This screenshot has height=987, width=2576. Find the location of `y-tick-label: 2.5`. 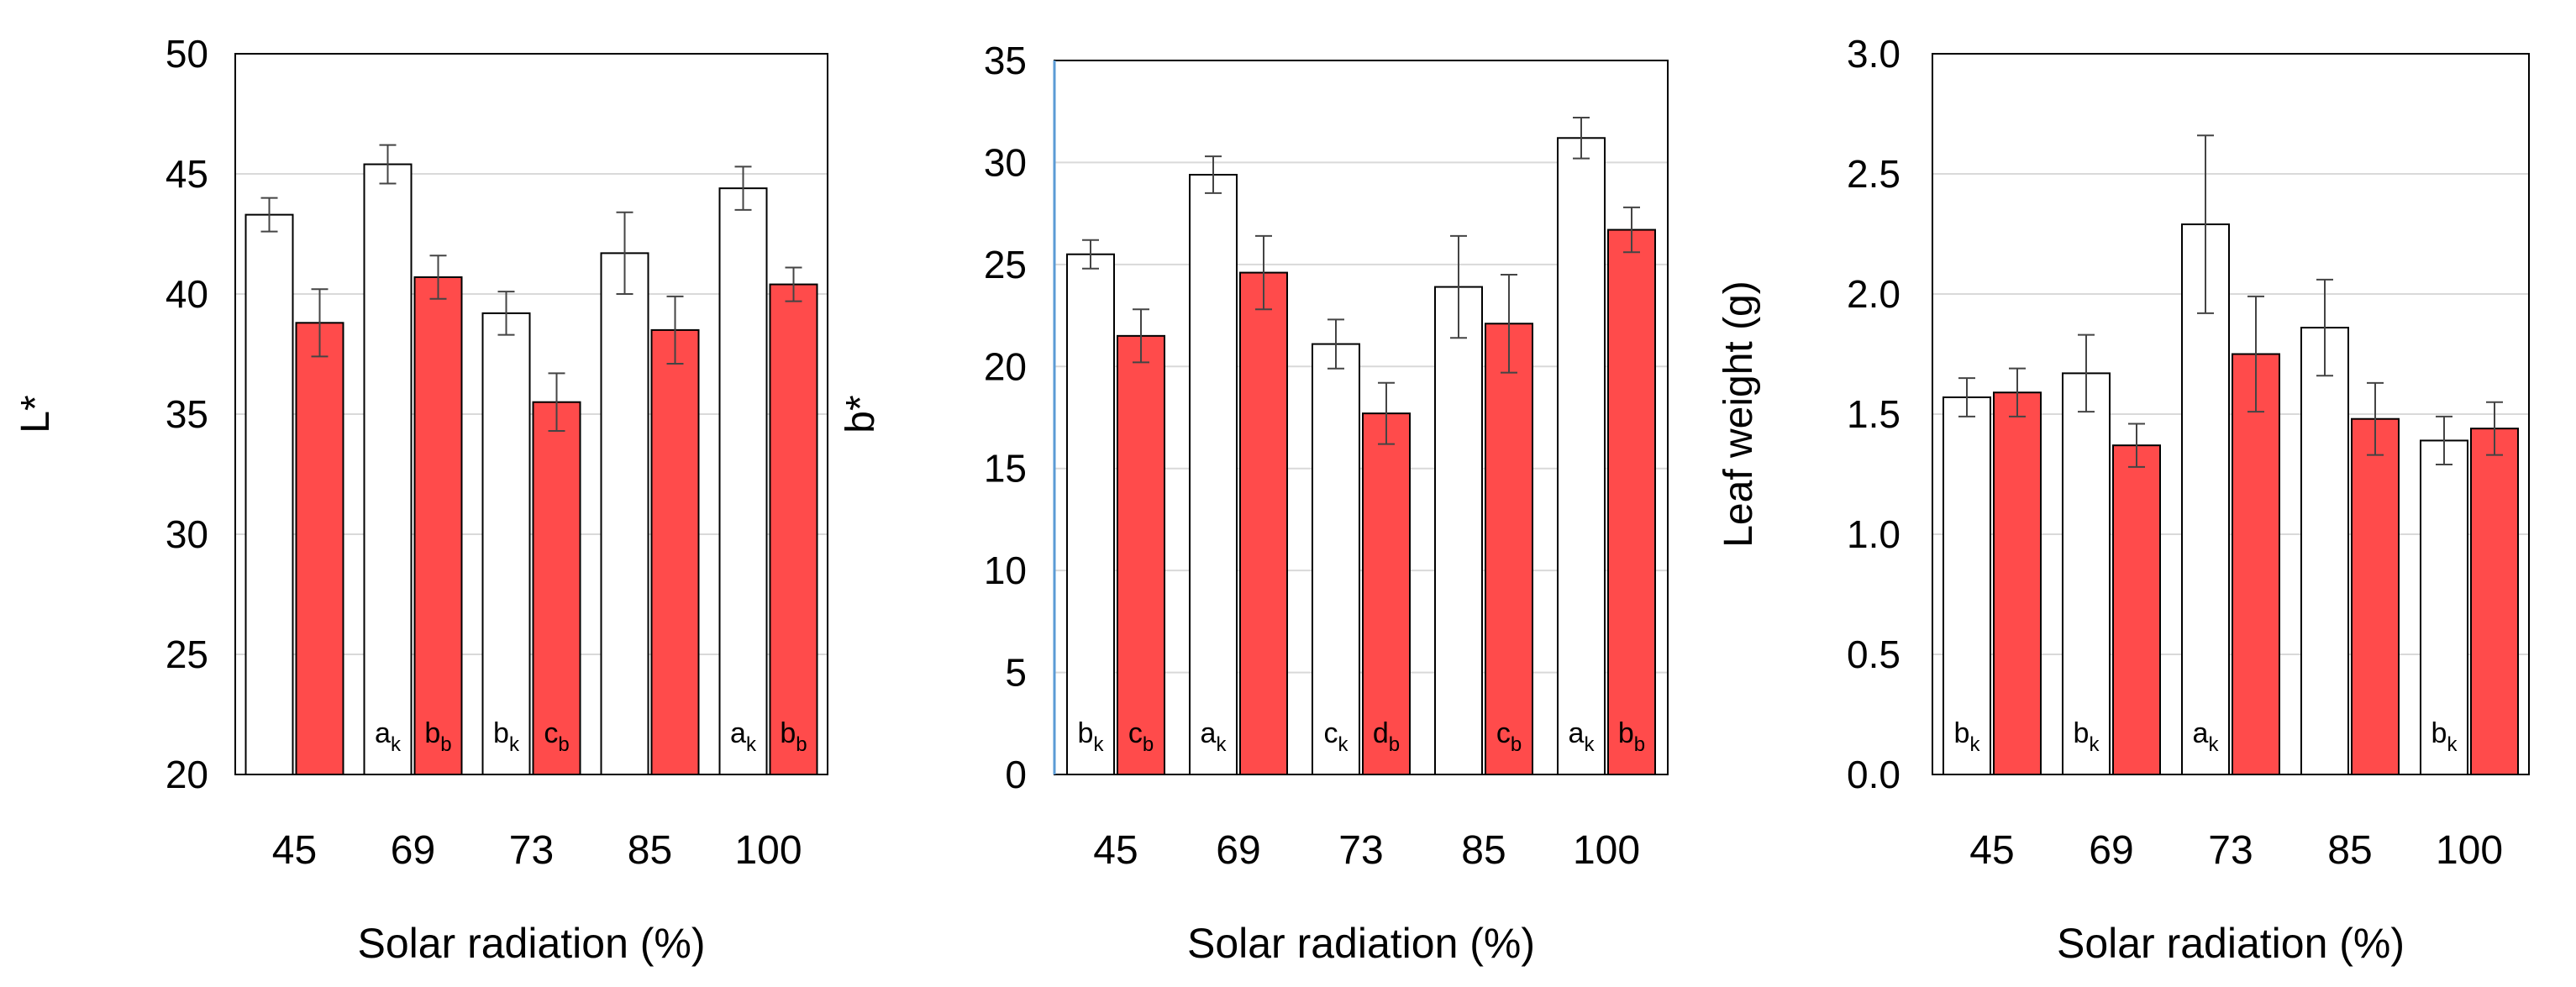

y-tick-label: 2.5 is located at coordinates (1874, 174).